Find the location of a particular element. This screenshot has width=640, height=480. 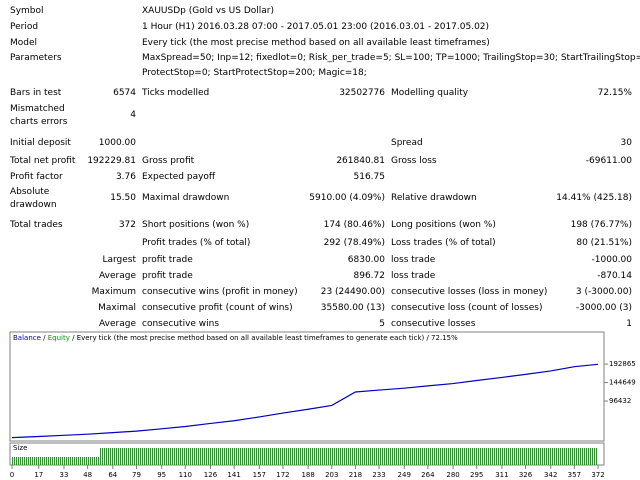

report-cell: -3000.00 (3) is located at coordinates (603, 308).